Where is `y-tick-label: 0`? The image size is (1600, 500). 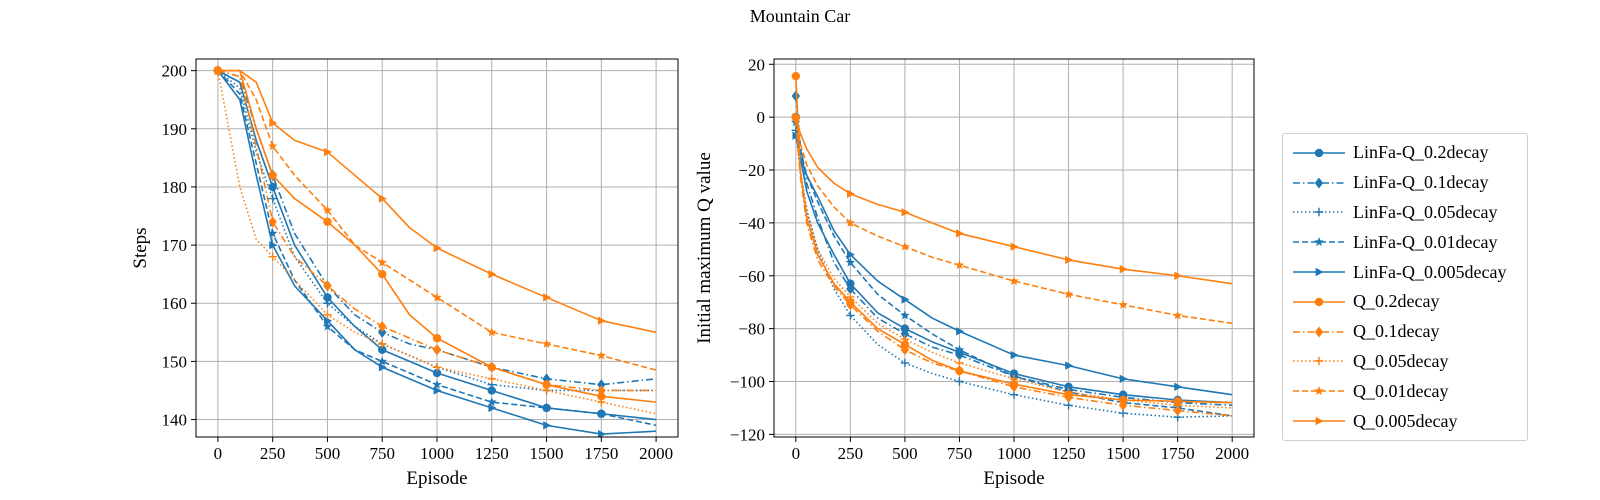
y-tick-label: 0 is located at coordinates (761, 117).